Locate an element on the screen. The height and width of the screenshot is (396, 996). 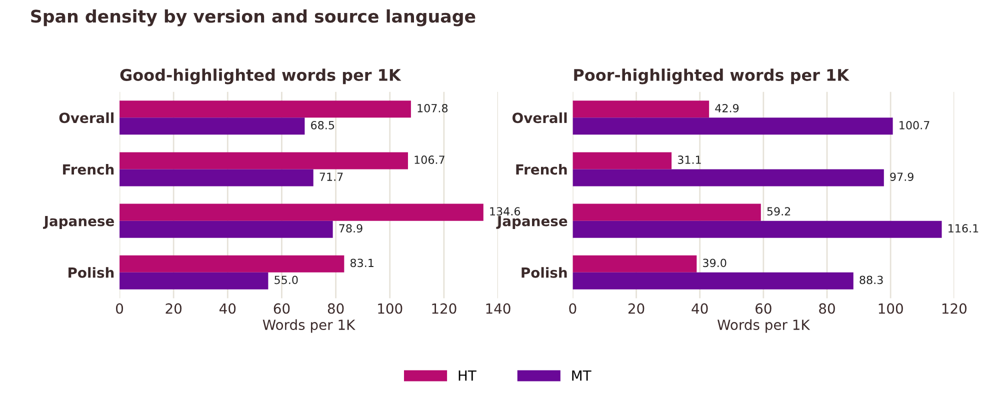
x-tick-label: 140 is located at coordinates (498, 308).